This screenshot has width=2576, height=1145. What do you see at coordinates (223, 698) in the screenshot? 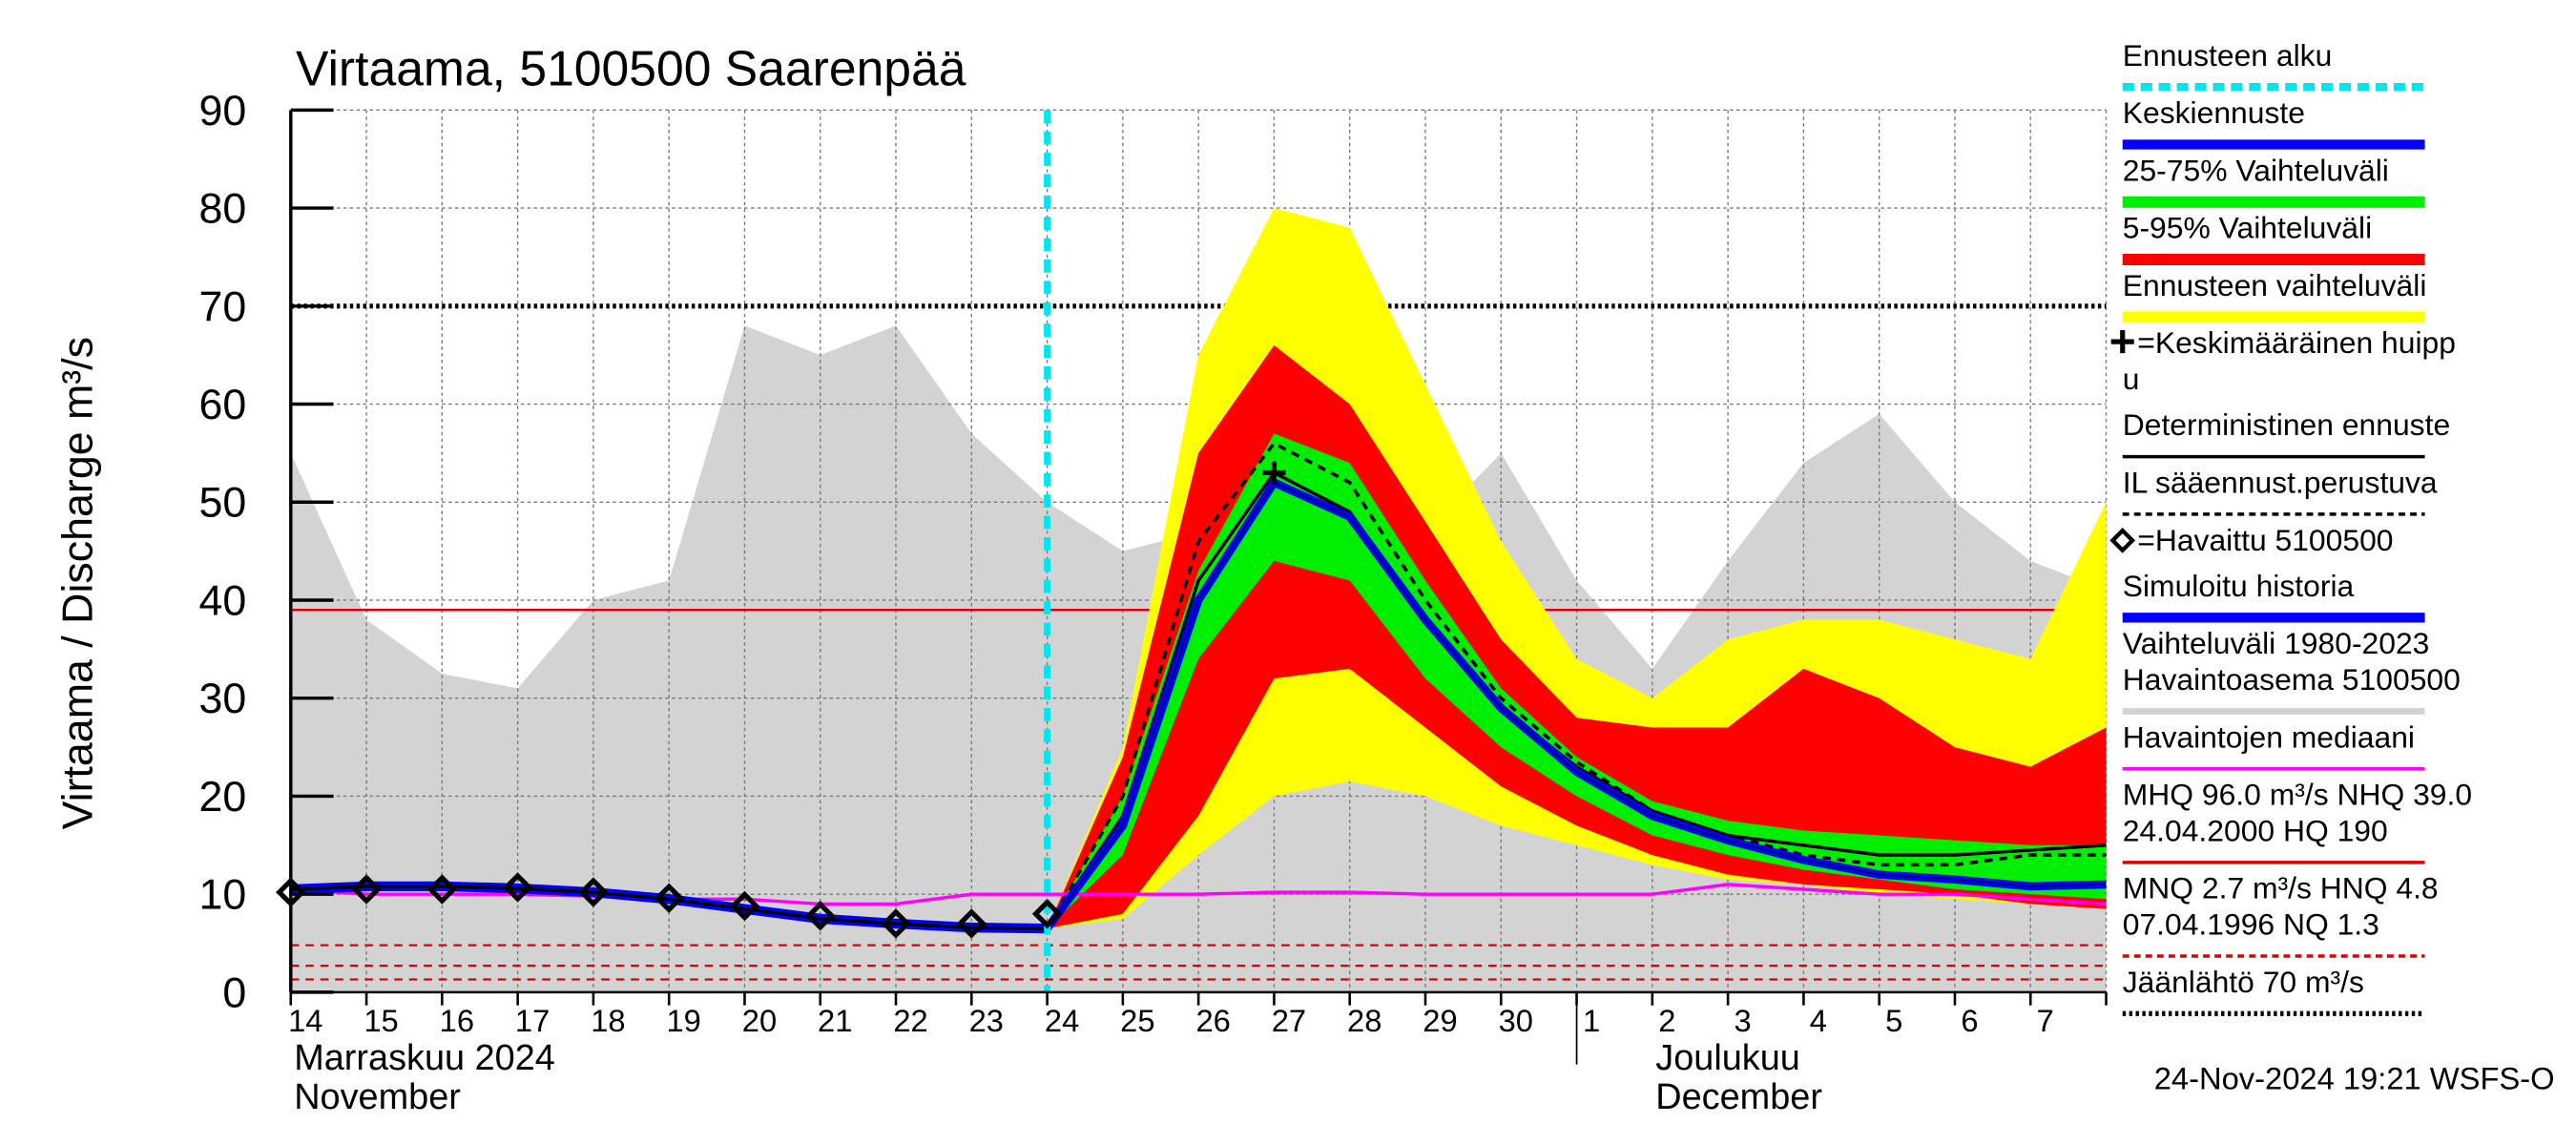
I see `y-tick-label: 30` at bounding box center [223, 698].